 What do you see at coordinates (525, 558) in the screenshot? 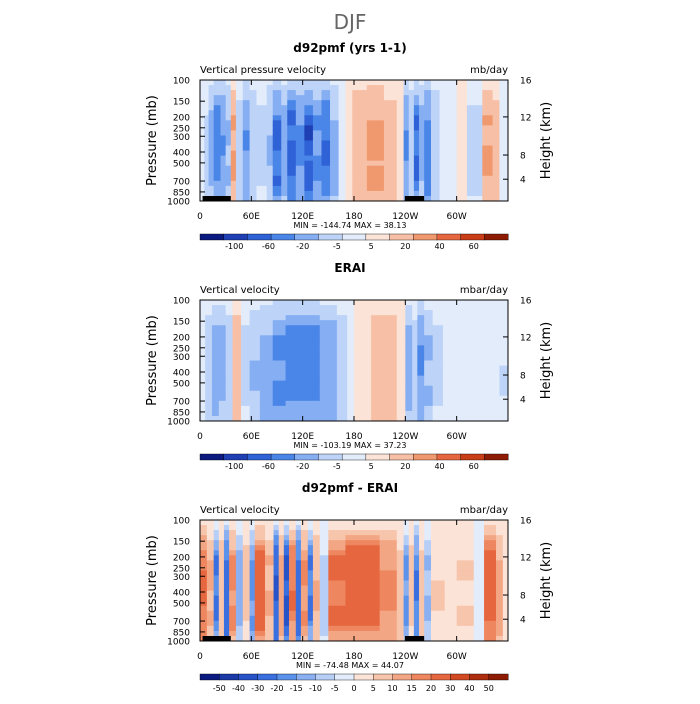
I see `y2-tick-label: 12` at bounding box center [525, 558].